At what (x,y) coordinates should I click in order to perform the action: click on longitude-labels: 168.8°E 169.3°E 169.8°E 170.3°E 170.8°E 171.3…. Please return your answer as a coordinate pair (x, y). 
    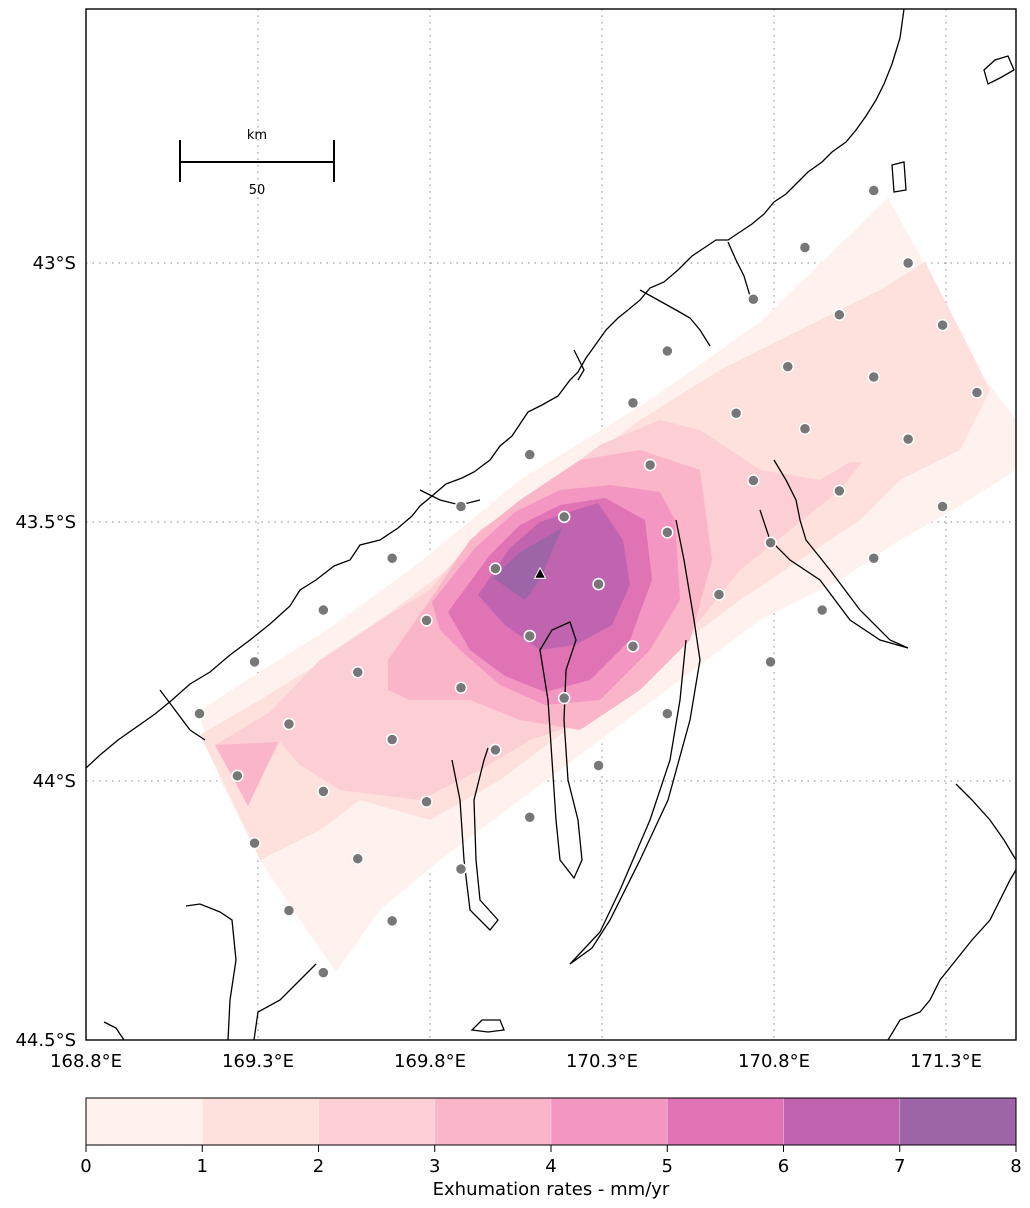
    Looking at the image, I should click on (516, 1061).